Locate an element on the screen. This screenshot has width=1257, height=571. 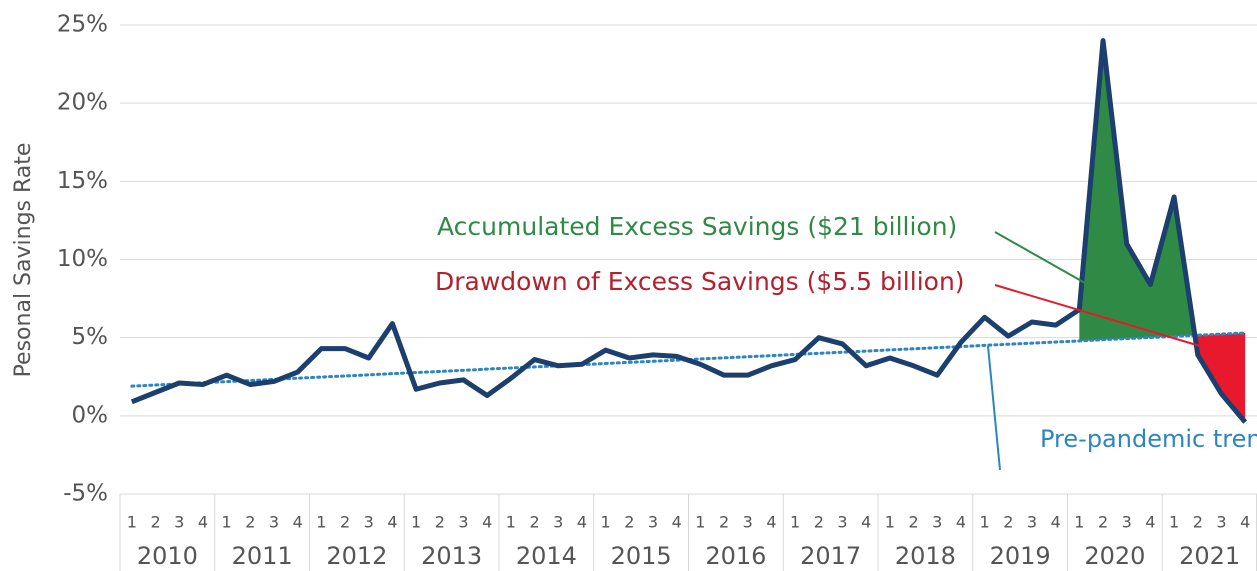
year-label: 2015 is located at coordinates (641, 556).